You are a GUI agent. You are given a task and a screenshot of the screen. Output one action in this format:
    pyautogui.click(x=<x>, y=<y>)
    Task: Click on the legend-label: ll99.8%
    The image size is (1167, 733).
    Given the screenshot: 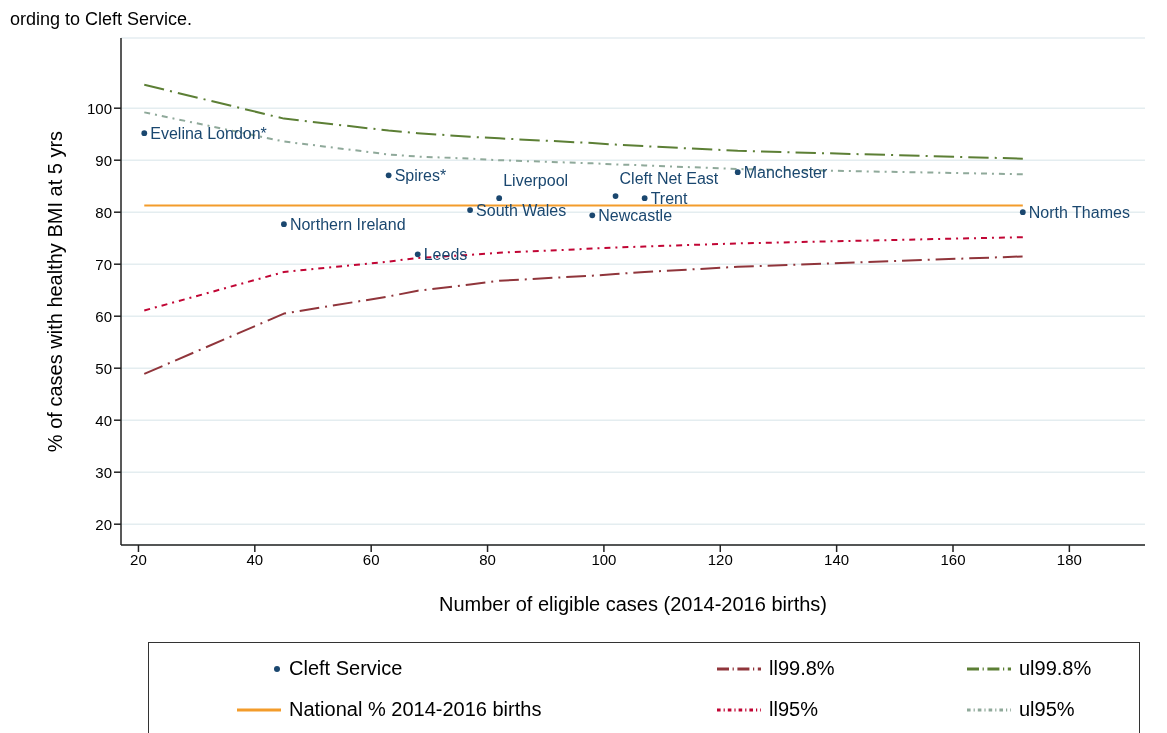 What is the action you would take?
    pyautogui.click(x=802, y=668)
    